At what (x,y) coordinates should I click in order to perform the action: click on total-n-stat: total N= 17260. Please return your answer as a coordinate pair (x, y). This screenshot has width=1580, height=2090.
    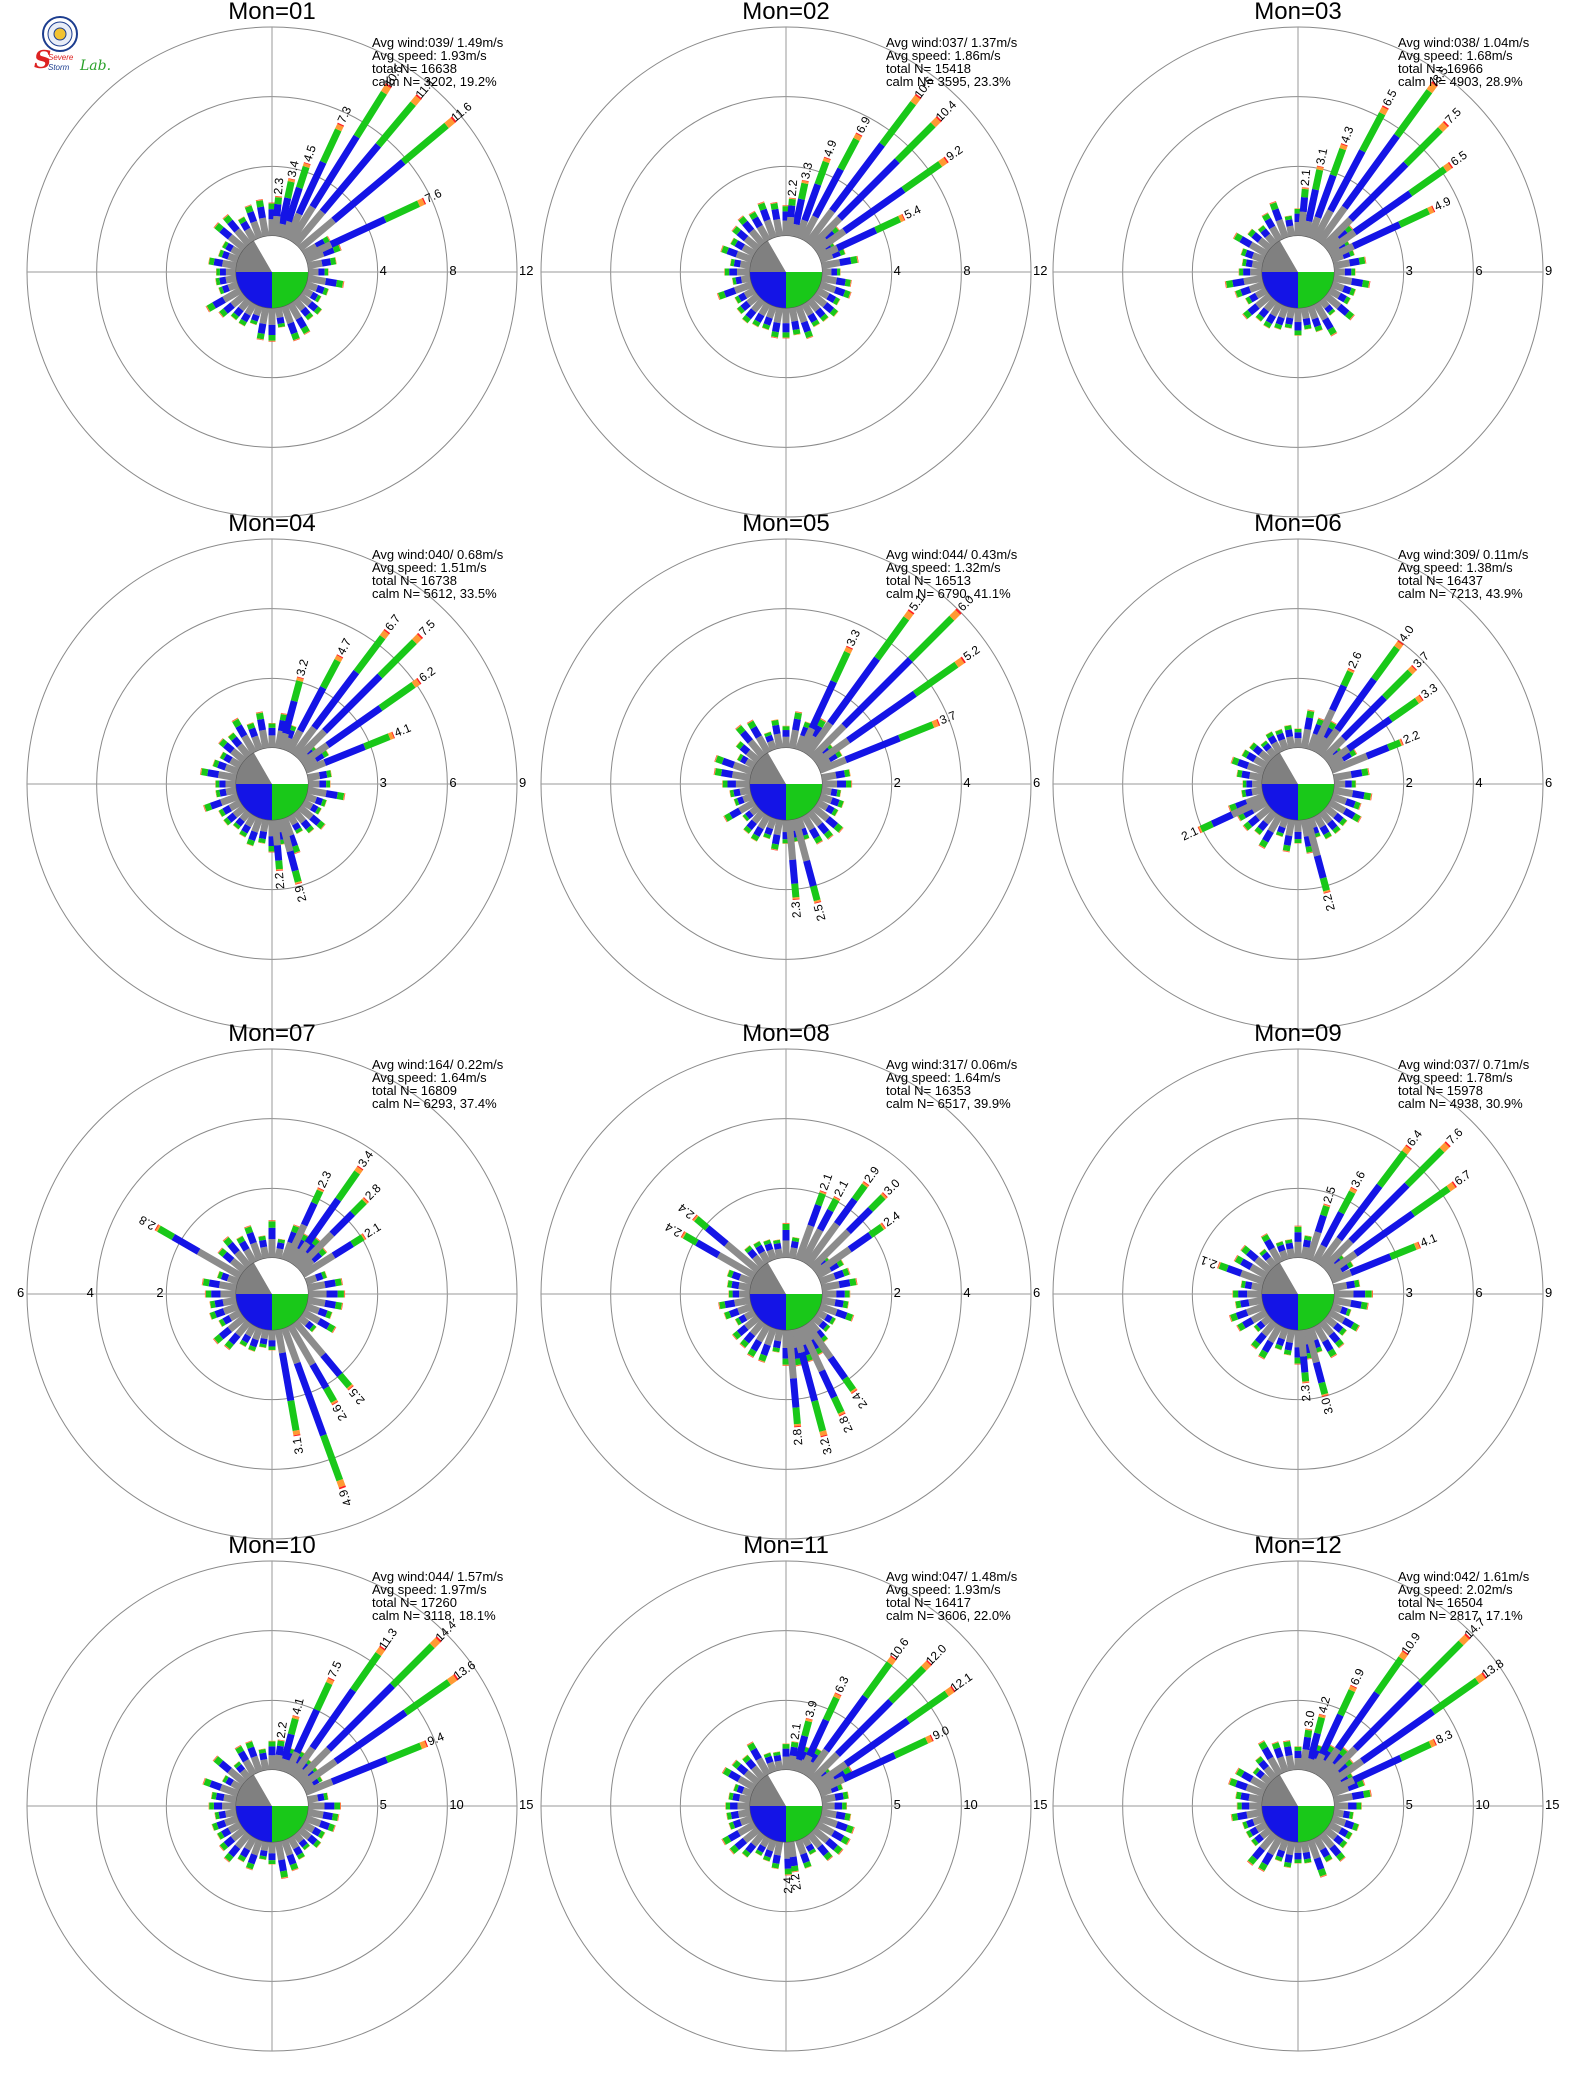
    Looking at the image, I should click on (414, 1602).